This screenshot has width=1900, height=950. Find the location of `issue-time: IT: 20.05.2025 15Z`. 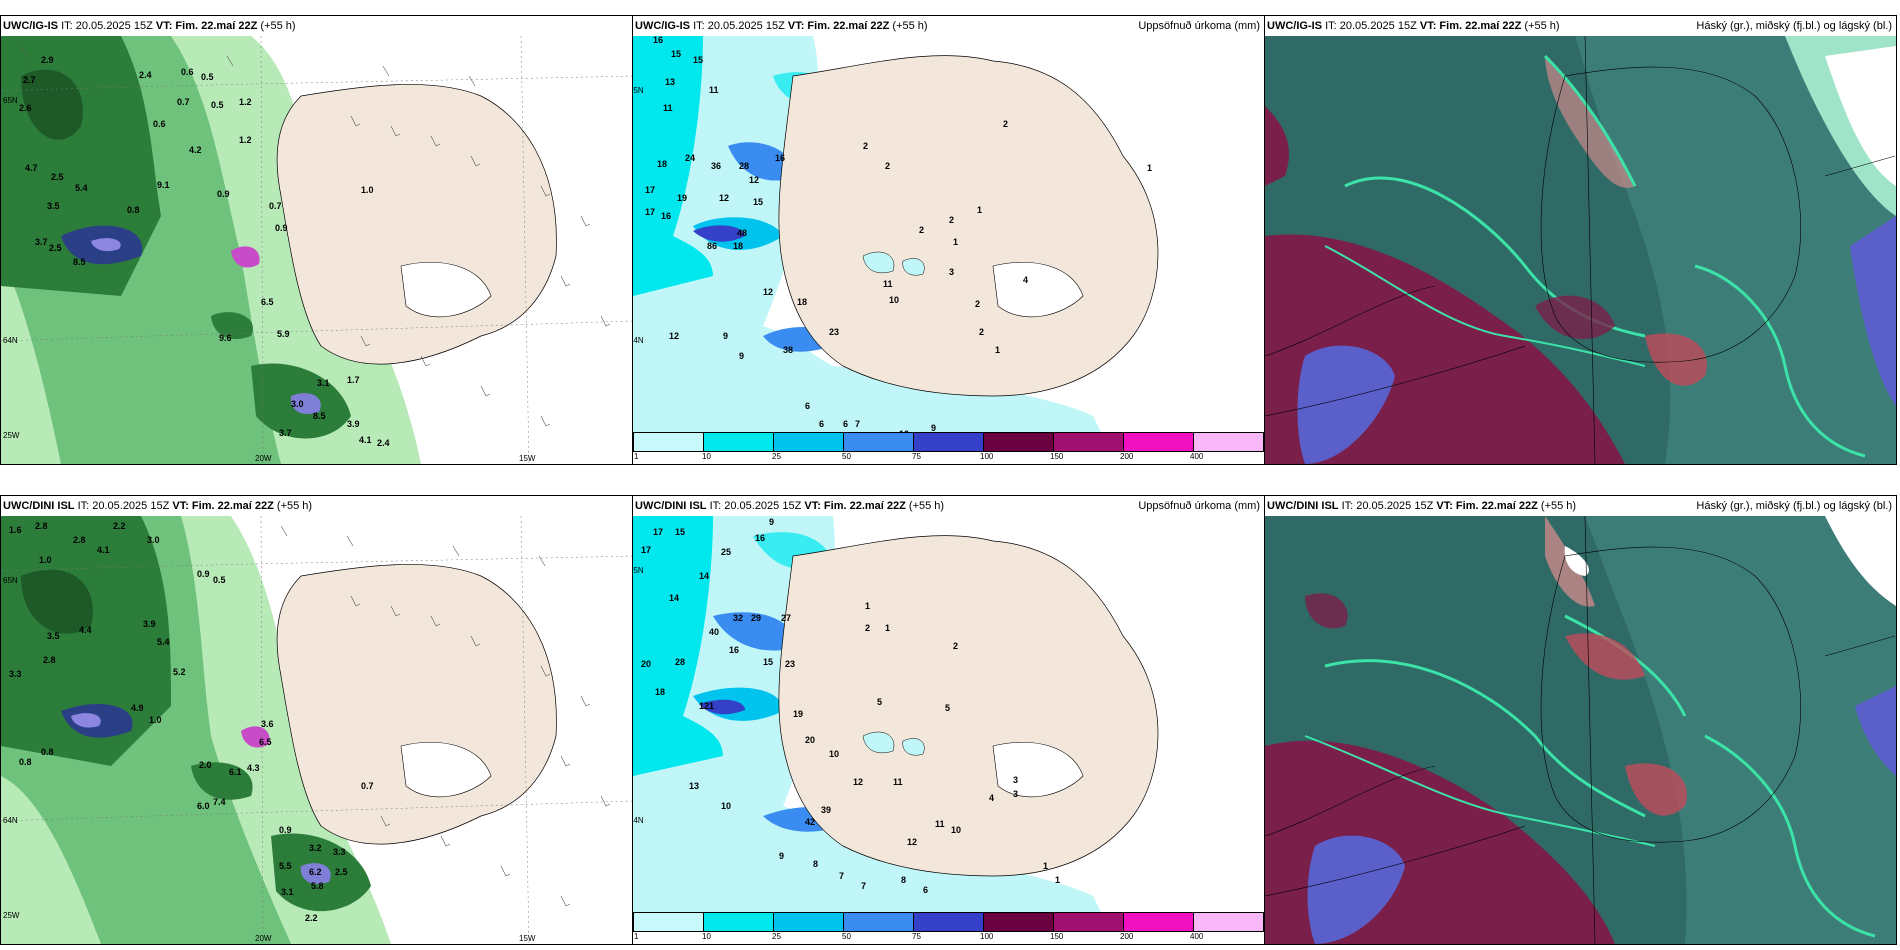

issue-time: IT: 20.05.2025 15Z is located at coordinates (1387, 506).